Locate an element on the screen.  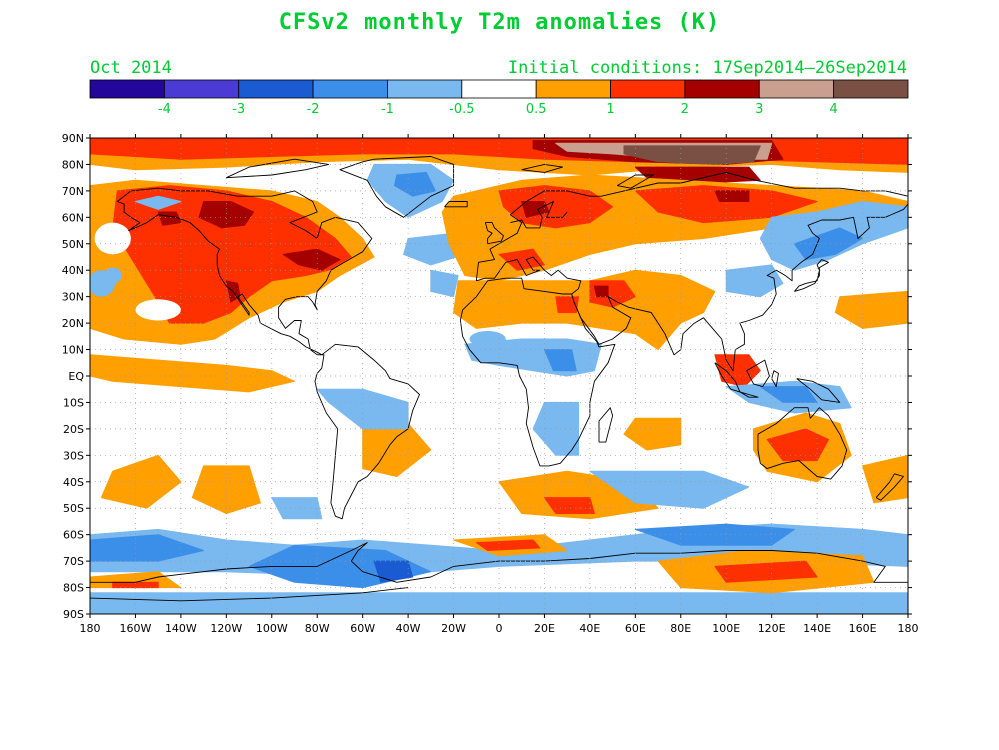
legend-label: -0.5 is located at coordinates (461, 109).